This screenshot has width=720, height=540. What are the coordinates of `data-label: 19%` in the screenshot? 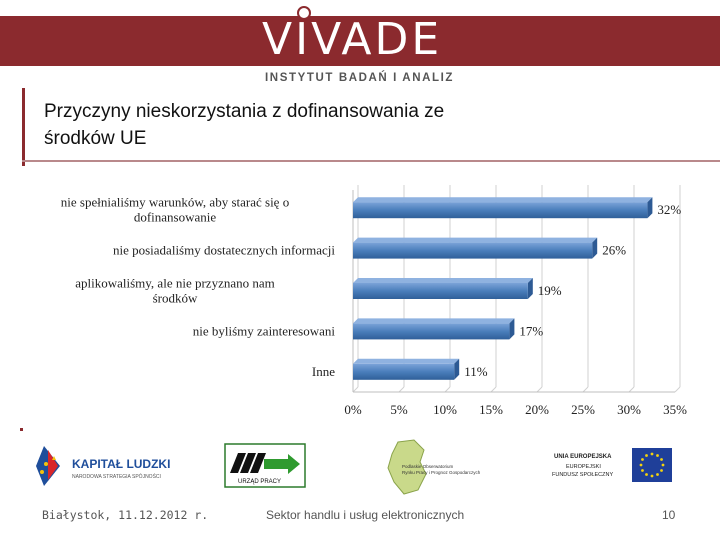 It's located at (550, 290).